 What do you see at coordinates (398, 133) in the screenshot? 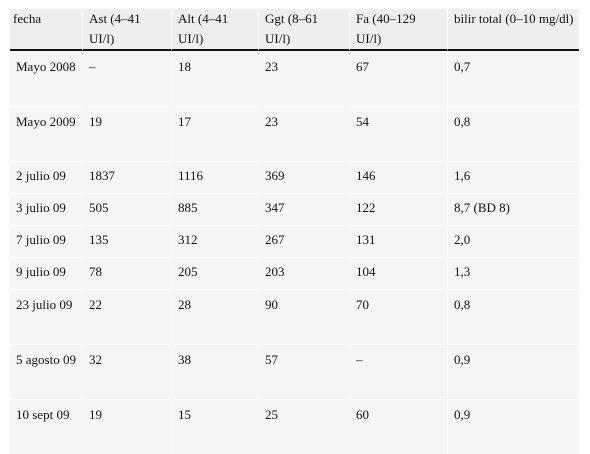
I see `cell-fa: 54` at bounding box center [398, 133].